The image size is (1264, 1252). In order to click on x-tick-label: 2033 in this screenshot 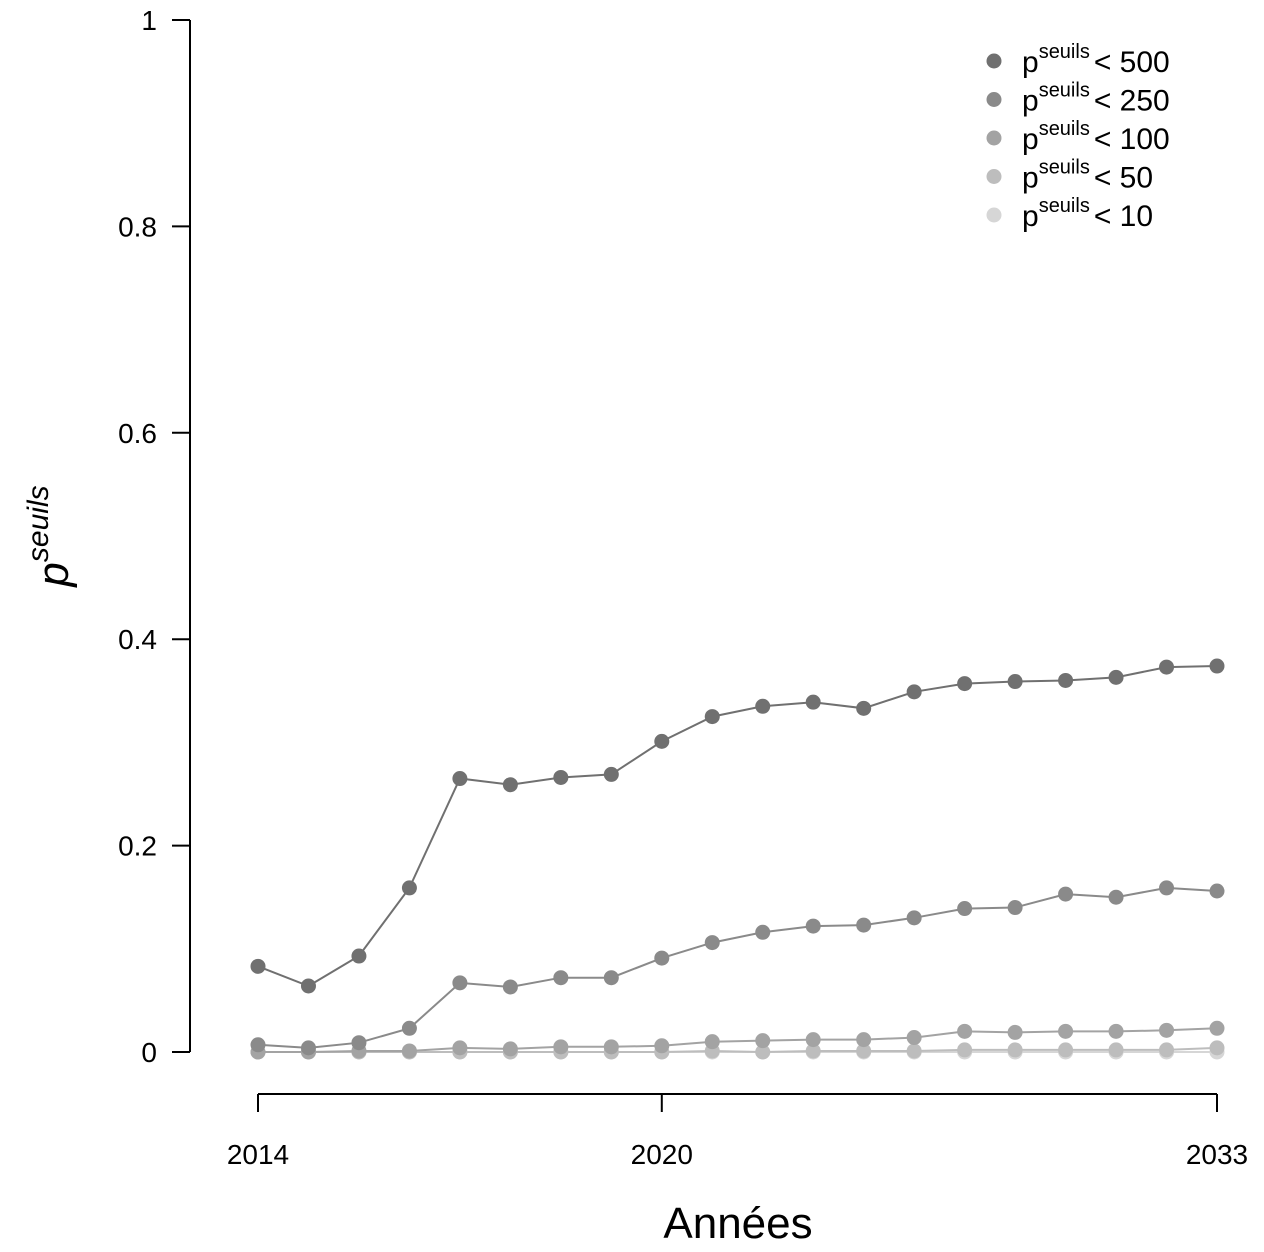, I will do `click(1217, 1154)`.